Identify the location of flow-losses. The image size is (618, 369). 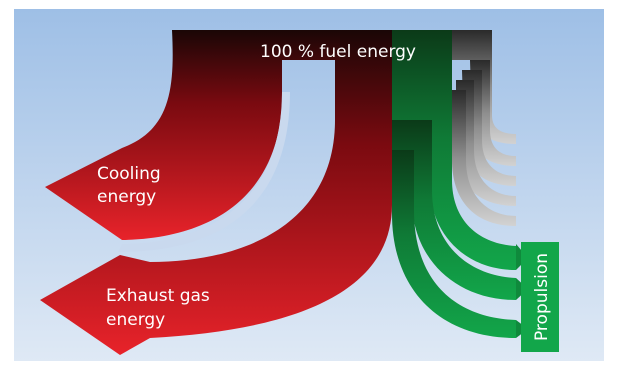
(484, 128).